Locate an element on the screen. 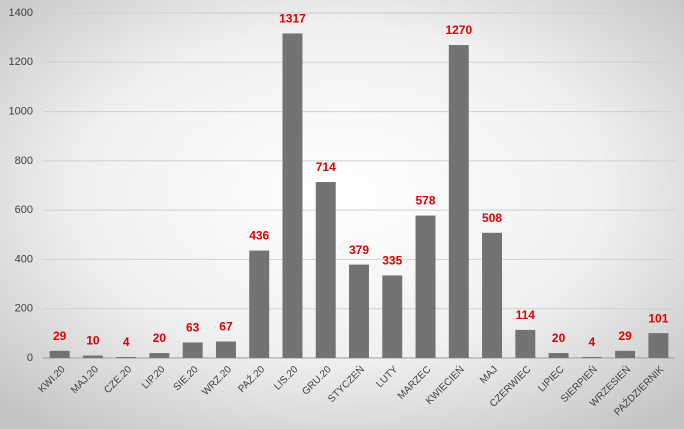  value-label: 379 is located at coordinates (359, 250).